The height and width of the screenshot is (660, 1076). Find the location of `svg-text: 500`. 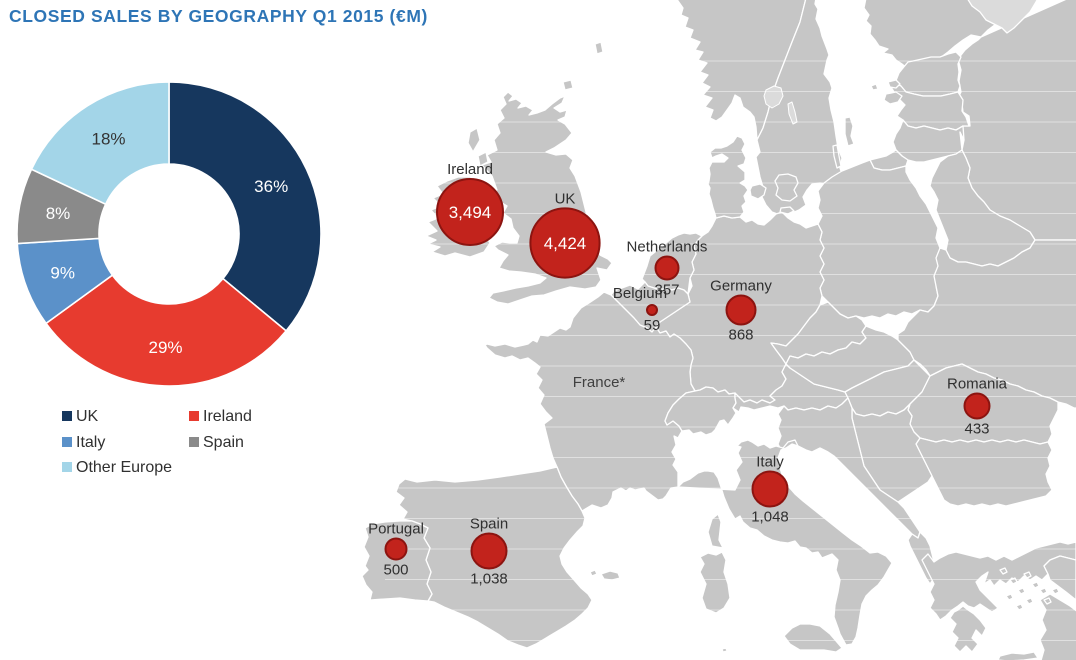

svg-text: 500 is located at coordinates (395, 570).